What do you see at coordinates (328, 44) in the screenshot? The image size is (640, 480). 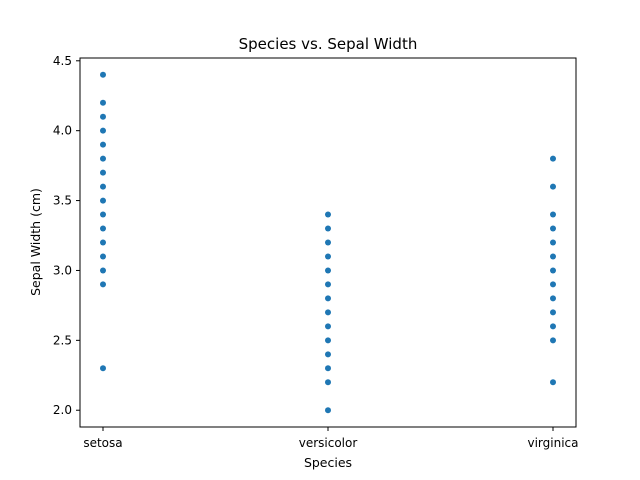 I see `chart-title: Species vs. Sepal Width` at bounding box center [328, 44].